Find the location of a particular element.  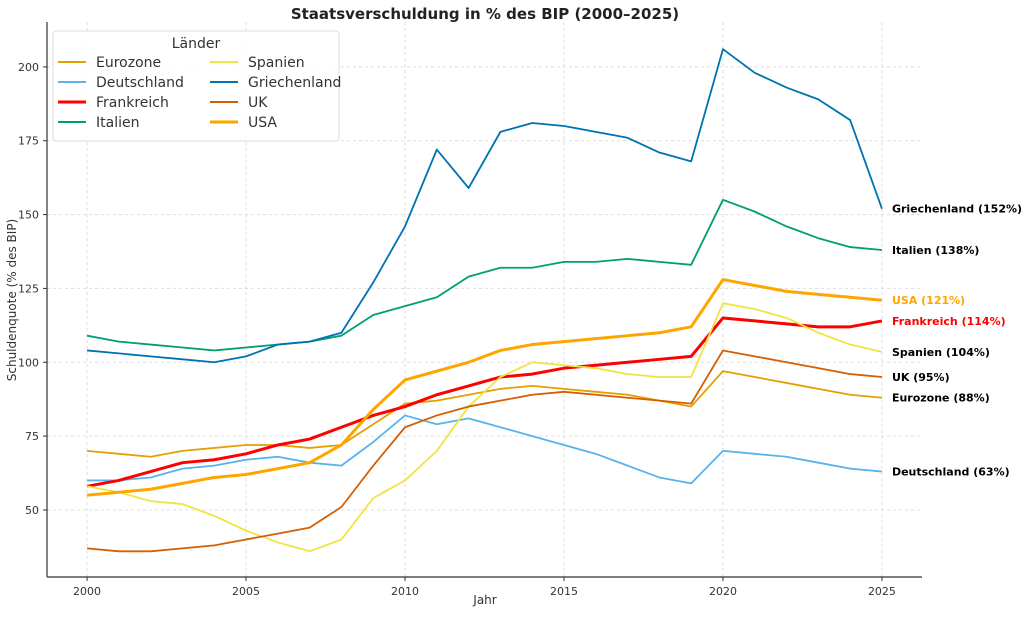

end-label-usa: USA (121%) is located at coordinates (928, 300).